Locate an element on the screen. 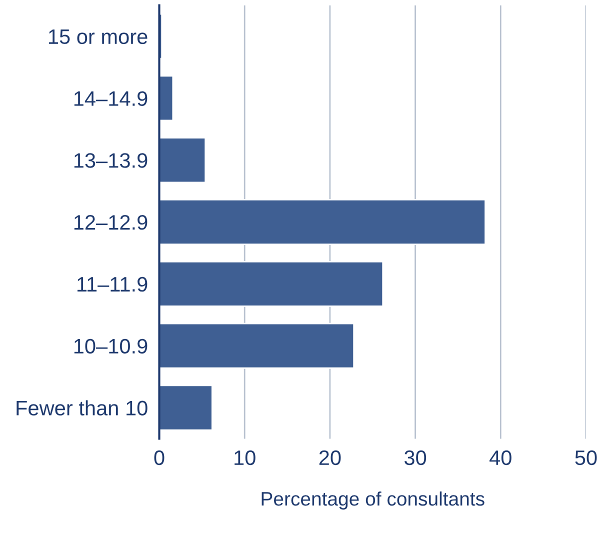 The height and width of the screenshot is (535, 601). y-tick-label: 15 or more is located at coordinates (98, 37).